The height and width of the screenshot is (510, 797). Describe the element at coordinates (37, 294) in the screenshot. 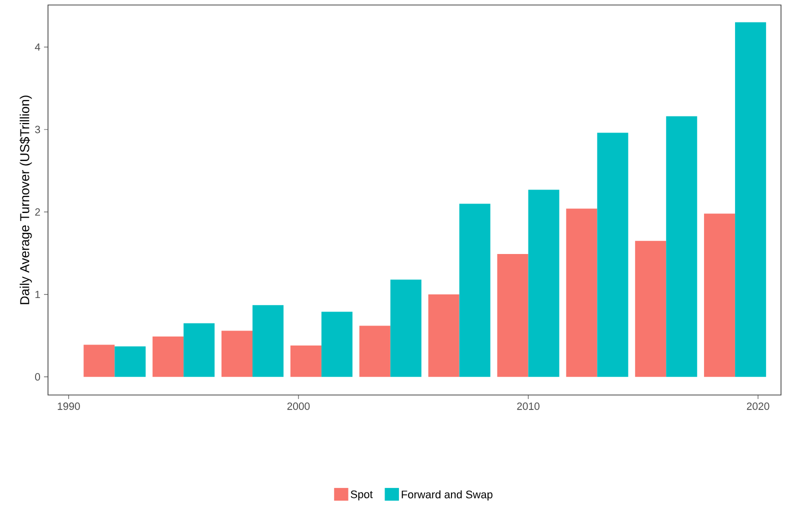

I see `y-tick-label: 1` at that location.